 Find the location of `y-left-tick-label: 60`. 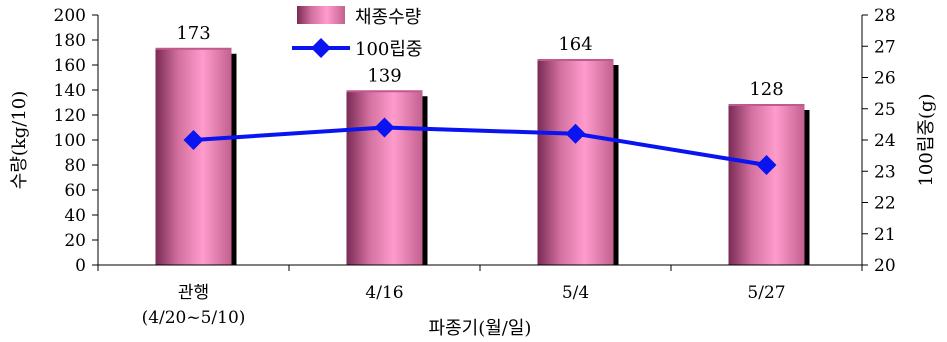

y-left-tick-label: 60 is located at coordinates (75, 191).